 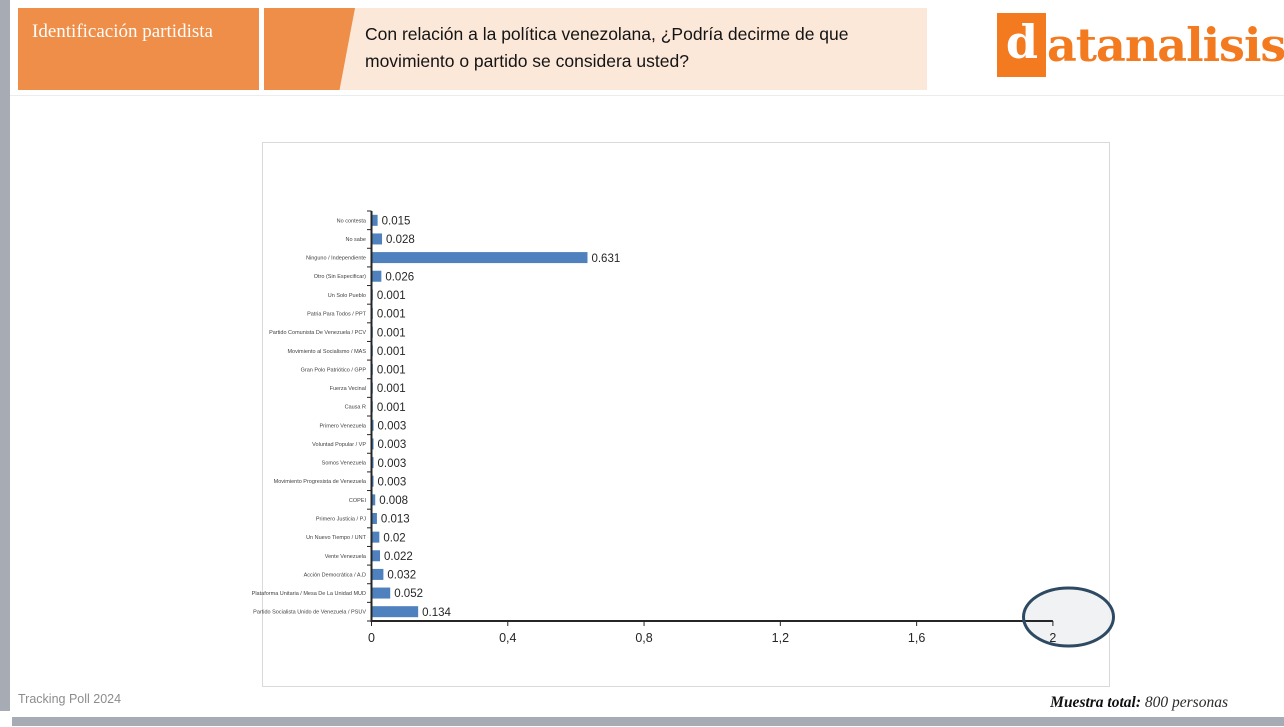 What do you see at coordinates (326, 352) in the screenshot?
I see `category-label: Movimiento al Socialismo / MAS` at bounding box center [326, 352].